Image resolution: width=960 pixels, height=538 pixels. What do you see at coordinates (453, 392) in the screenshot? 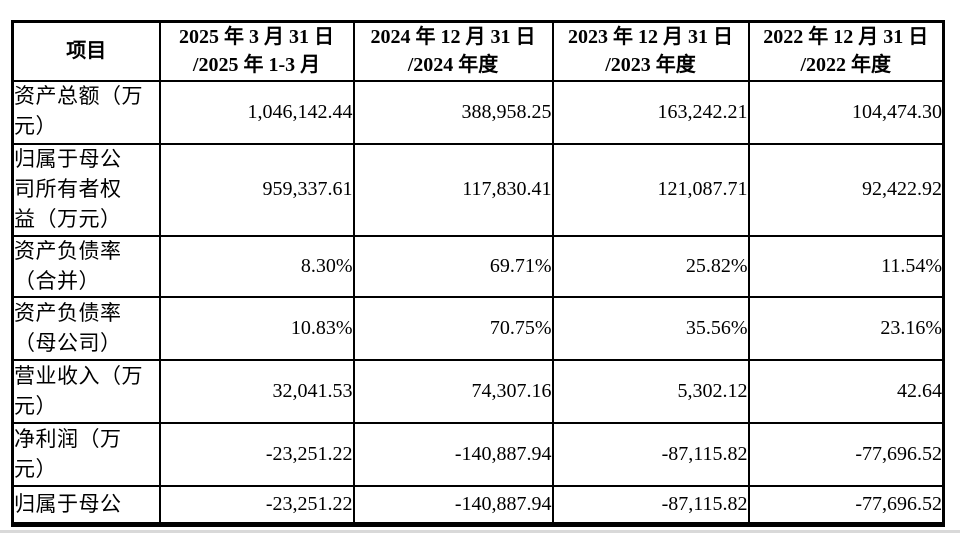
I see `value-cell: 74,307.16` at bounding box center [453, 392].